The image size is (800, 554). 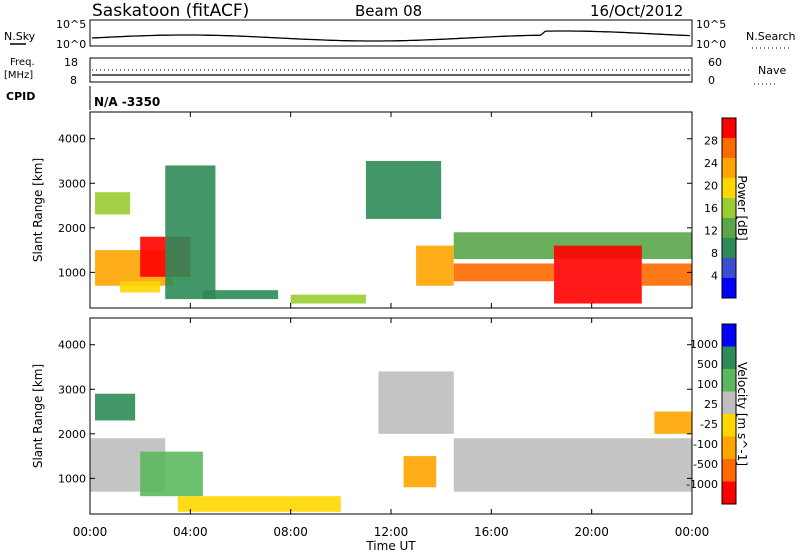 I want to click on colorbar-tick-label: 100, so click(x=707, y=384).